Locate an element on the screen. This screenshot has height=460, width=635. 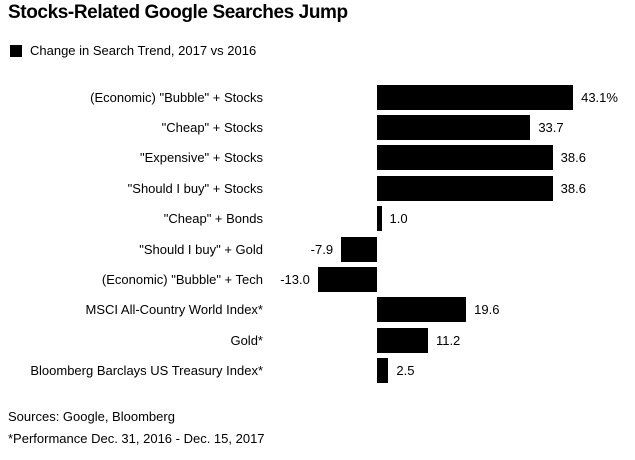
chart-row: Gold* 11.2 is located at coordinates (317, 340).